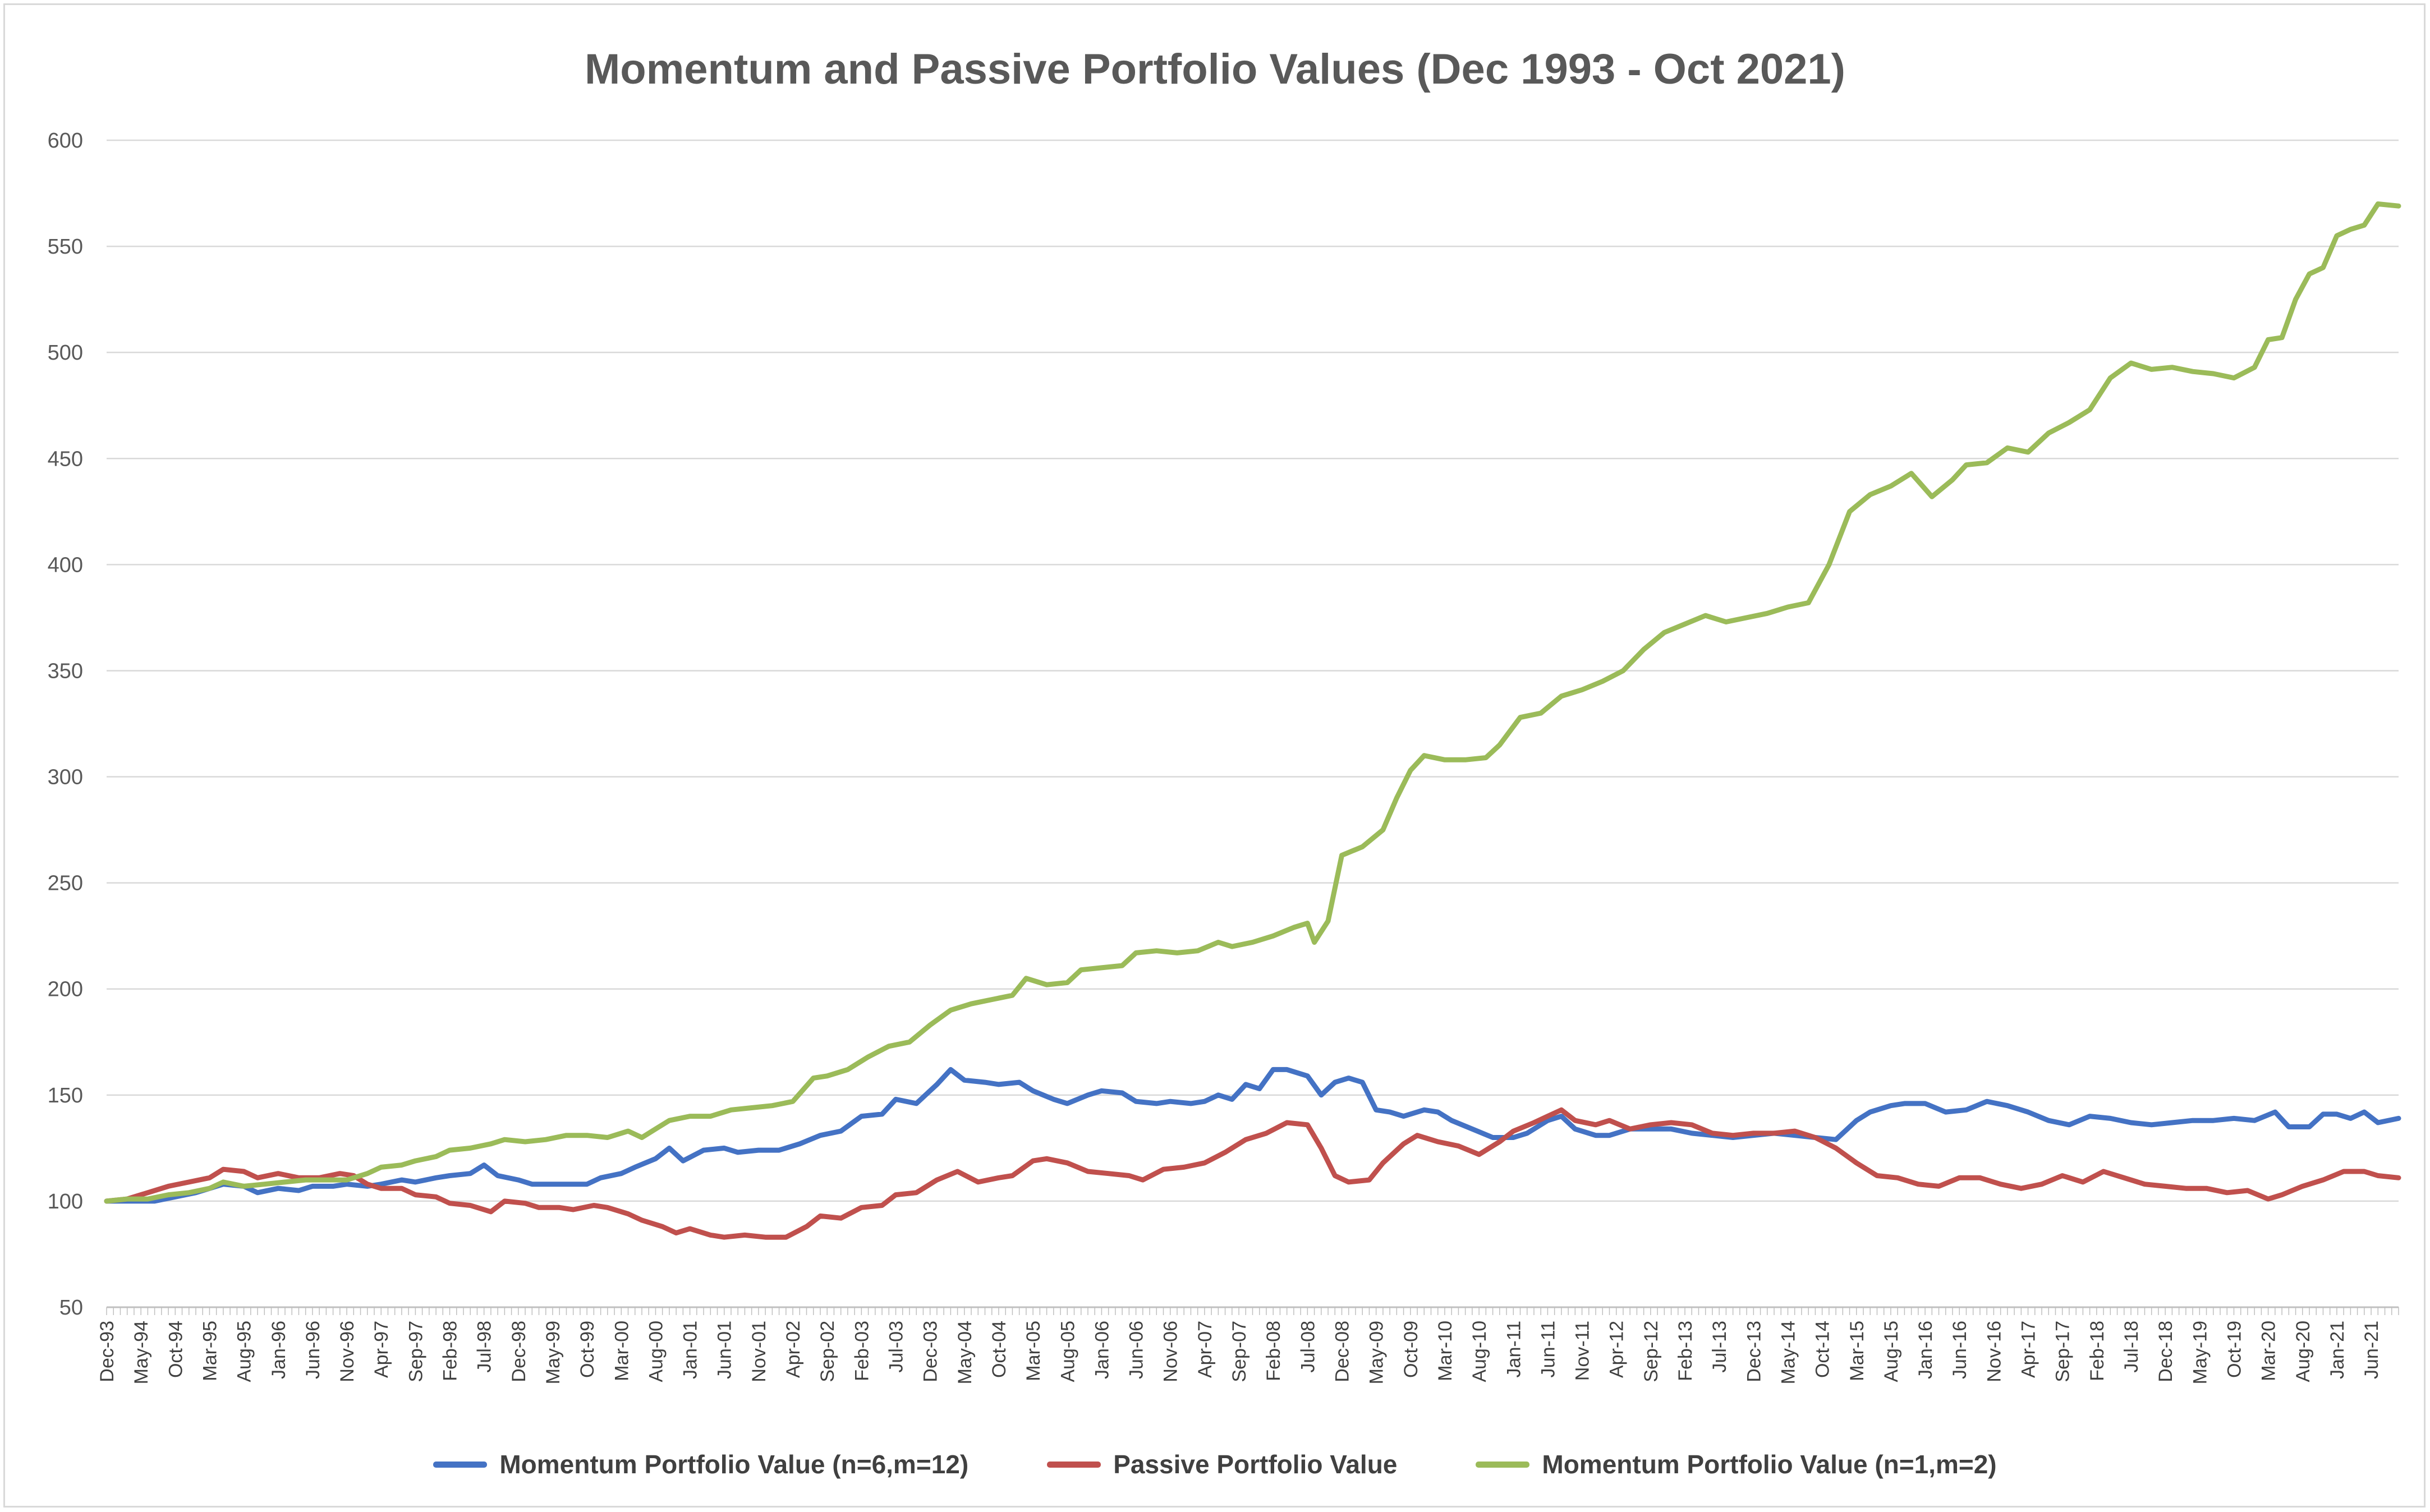 This screenshot has width=2430, height=1512. What do you see at coordinates (65, 777) in the screenshot?
I see `y-tick-label: 300` at bounding box center [65, 777].